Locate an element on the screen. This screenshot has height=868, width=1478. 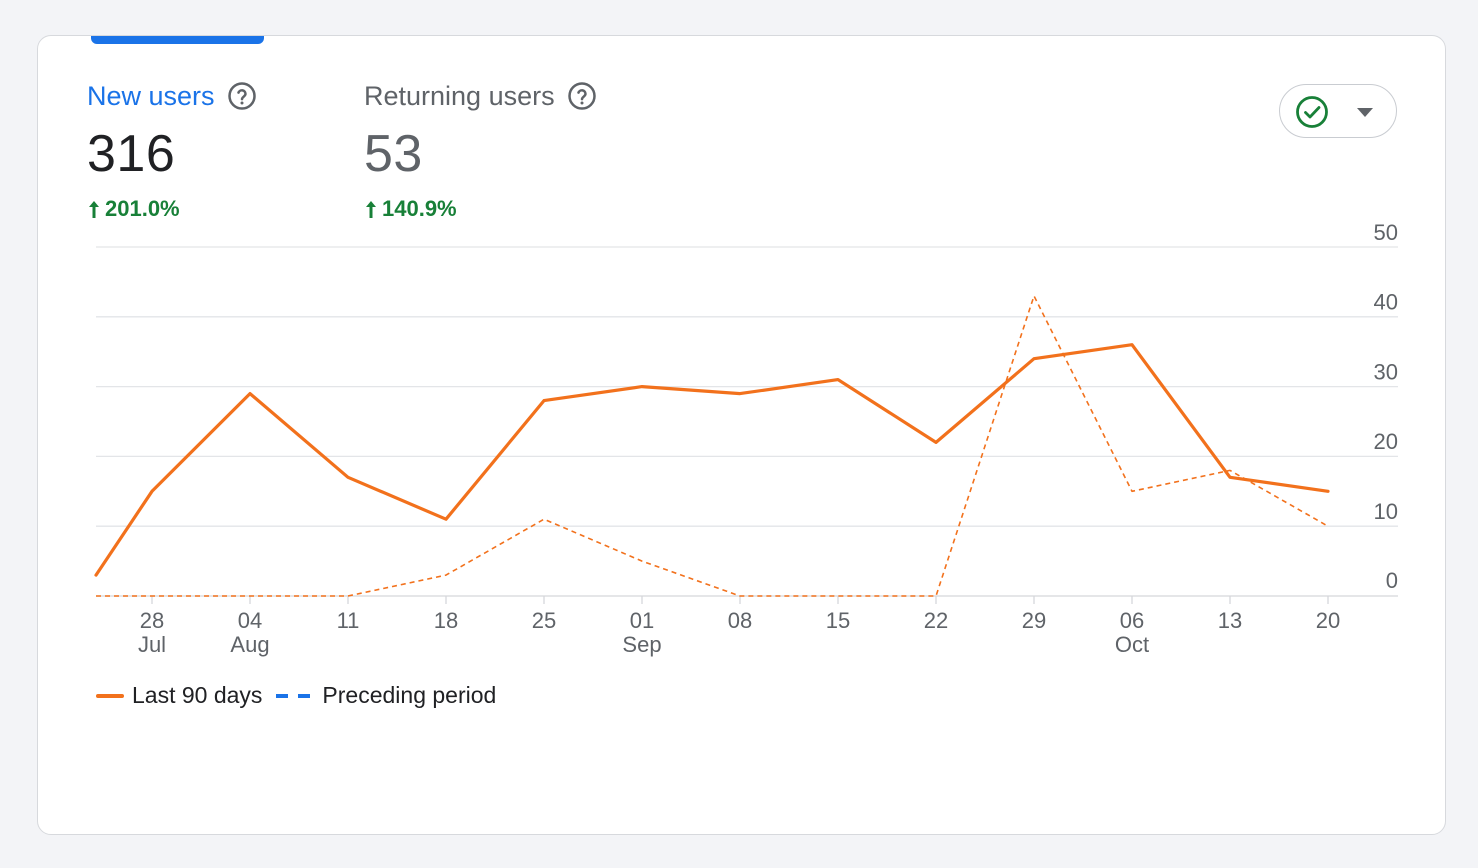
x-tick-month-label: Sep is located at coordinates (641, 644).